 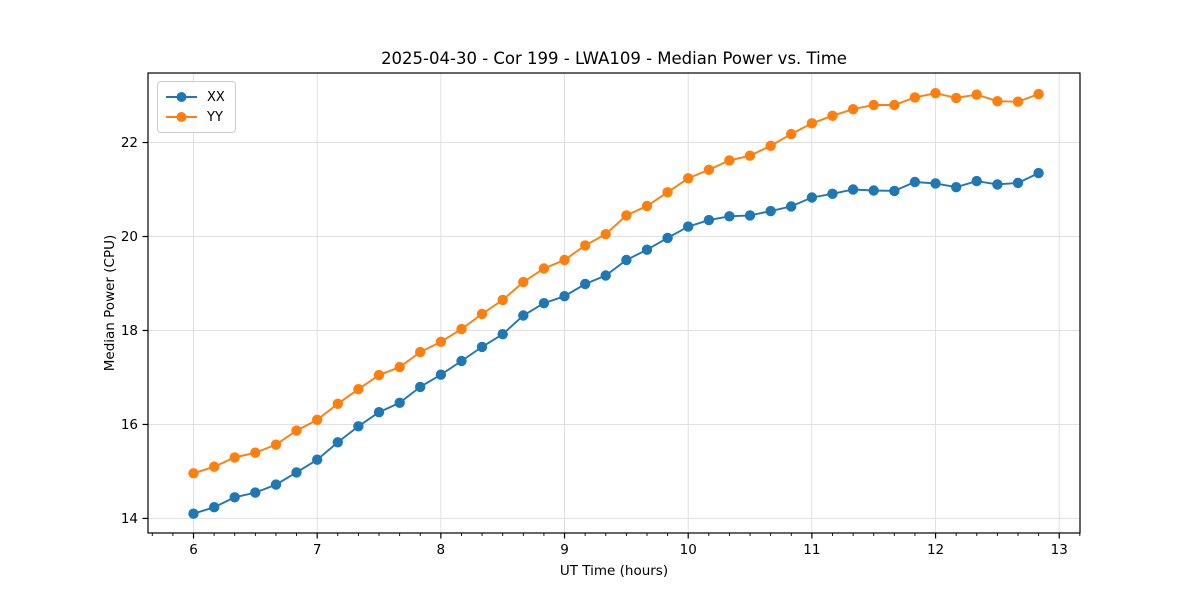 What do you see at coordinates (193, 550) in the screenshot?
I see `x-tick-label: 6` at bounding box center [193, 550].